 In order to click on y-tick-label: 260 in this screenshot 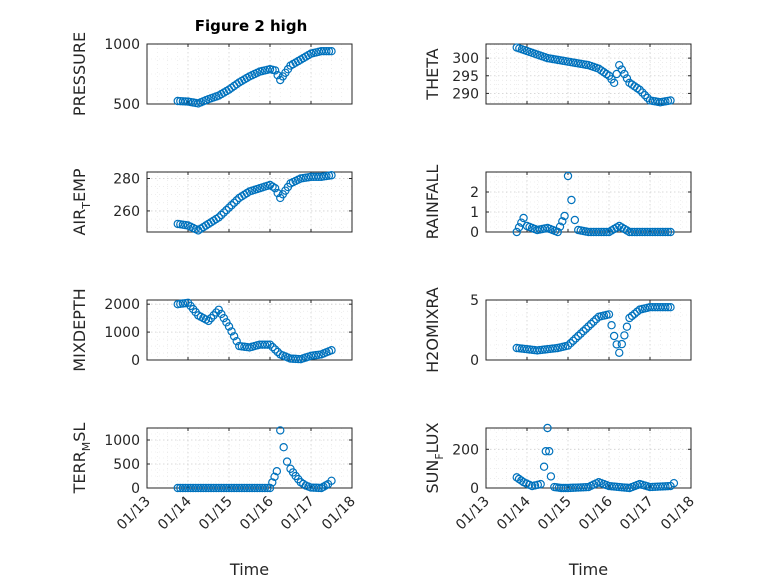, I will do `click(126, 212)`.